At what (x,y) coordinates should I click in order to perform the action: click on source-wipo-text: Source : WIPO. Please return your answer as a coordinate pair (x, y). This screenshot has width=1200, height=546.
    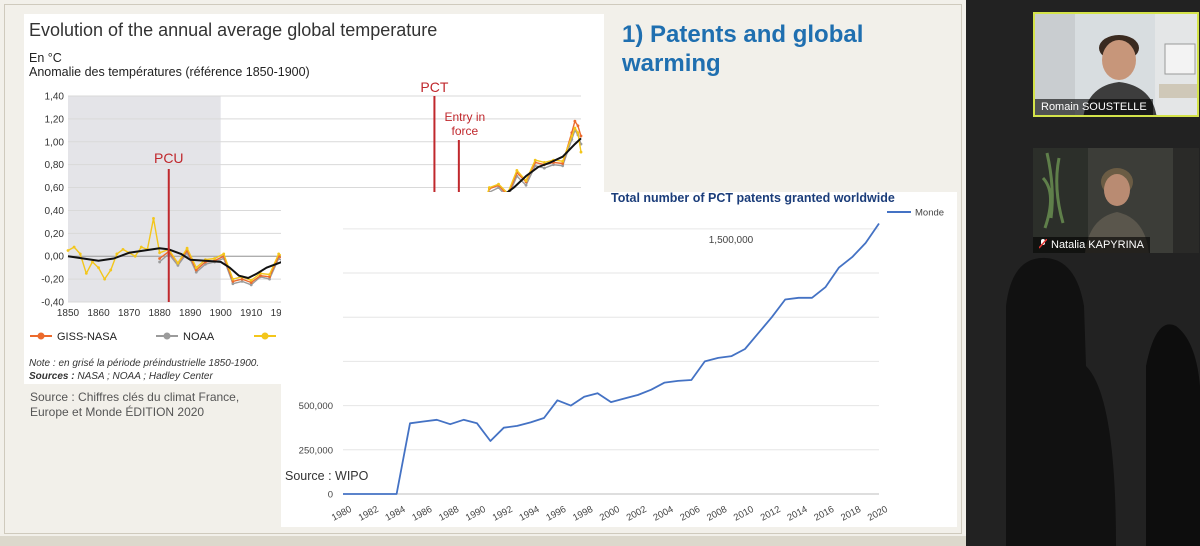
    Looking at the image, I should click on (327, 476).